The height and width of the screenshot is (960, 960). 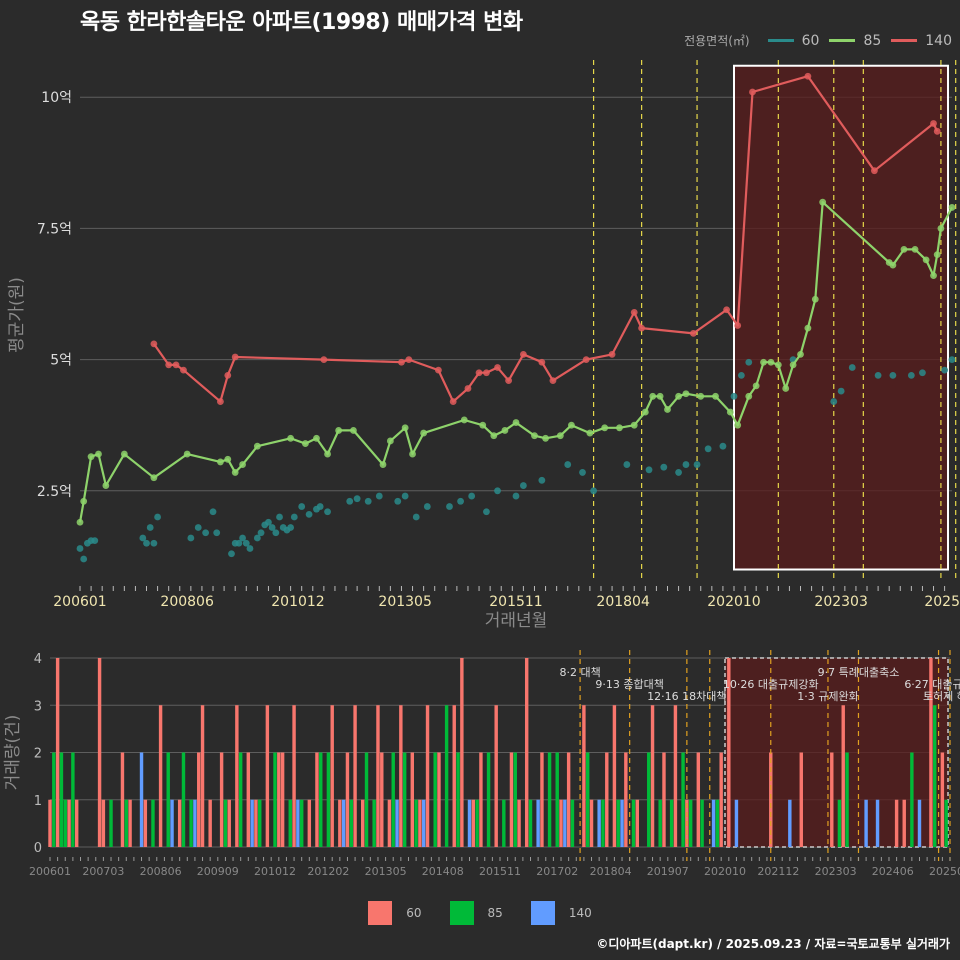 I want to click on chart-title: 옥동 한라한솔타운 아파트(1998) 매매가격 변화, so click(x=301, y=22).